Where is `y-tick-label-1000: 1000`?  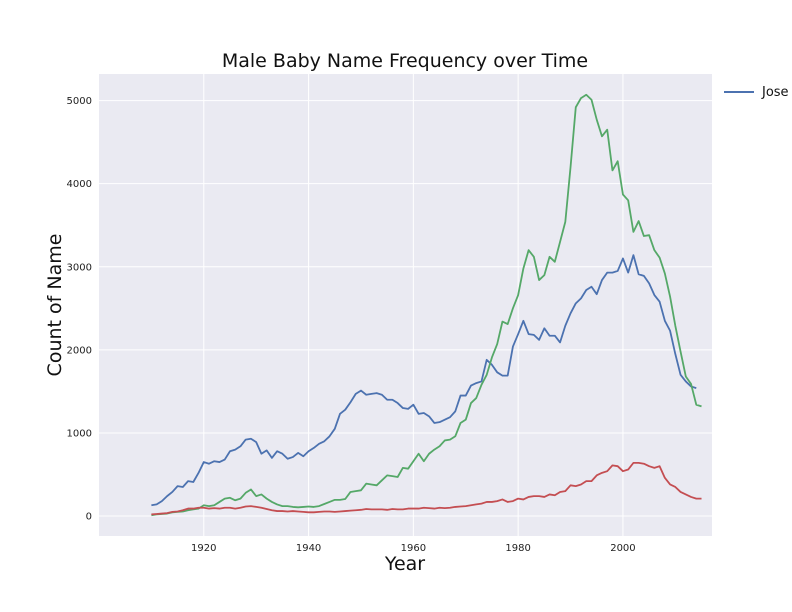 y-tick-label-1000: 1000 is located at coordinates (79, 433).